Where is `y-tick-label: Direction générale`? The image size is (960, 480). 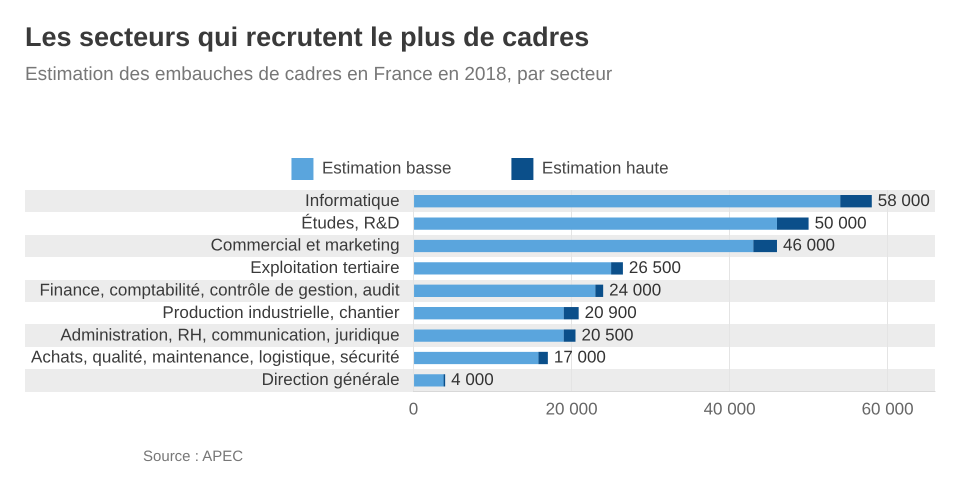 y-tick-label: Direction générale is located at coordinates (331, 380).